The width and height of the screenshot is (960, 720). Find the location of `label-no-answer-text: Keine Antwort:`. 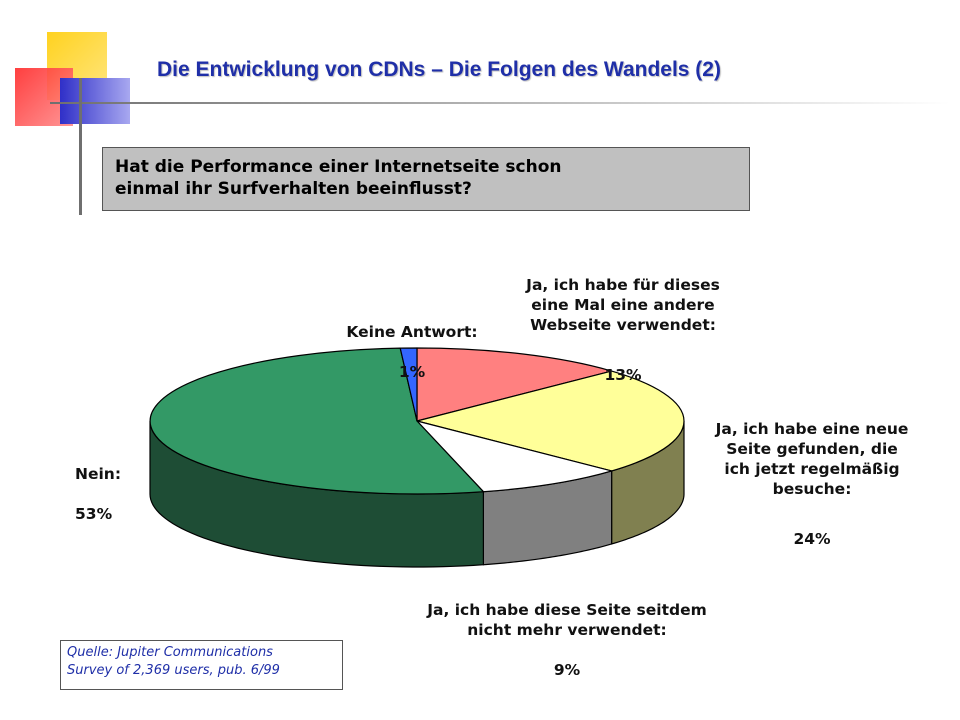

label-no-answer-text: Keine Antwort: is located at coordinates (412, 332).